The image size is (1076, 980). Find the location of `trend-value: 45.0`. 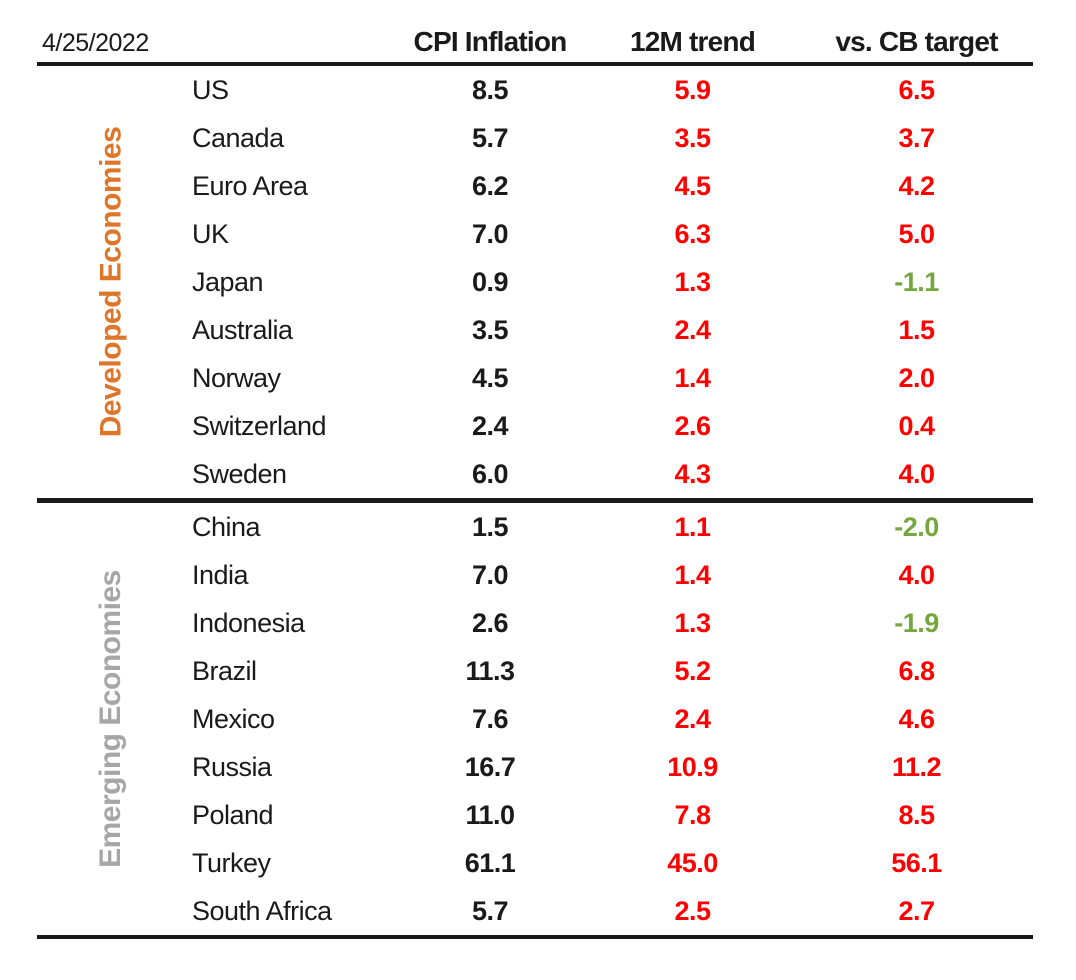

trend-value: 45.0 is located at coordinates (692, 862).